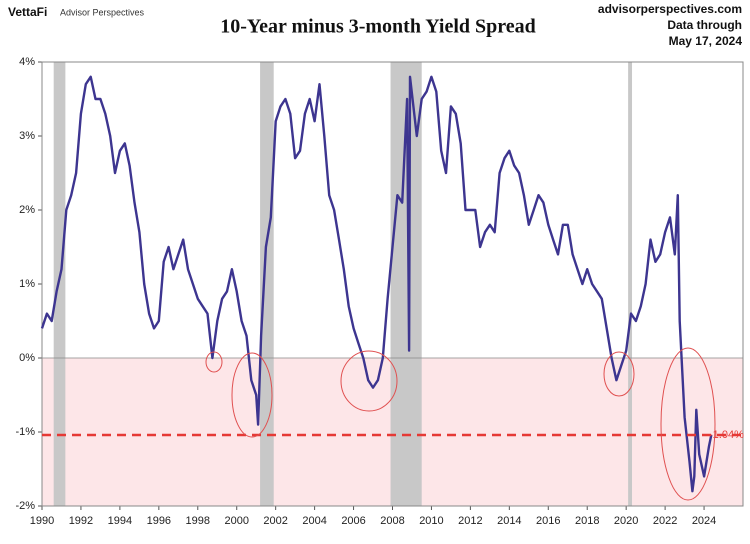 The width and height of the screenshot is (750, 544). I want to click on x-tick-label: 2008, so click(392, 521).